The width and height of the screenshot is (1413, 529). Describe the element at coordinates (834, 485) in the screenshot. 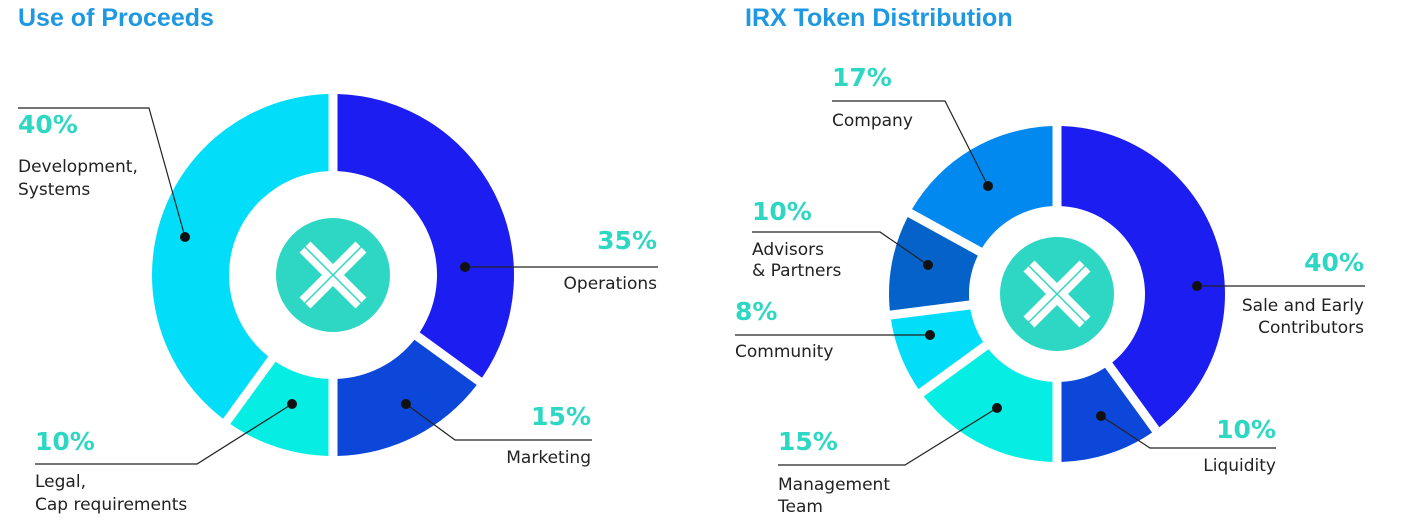

I see `category-label-2-3-line-1: Management` at that location.